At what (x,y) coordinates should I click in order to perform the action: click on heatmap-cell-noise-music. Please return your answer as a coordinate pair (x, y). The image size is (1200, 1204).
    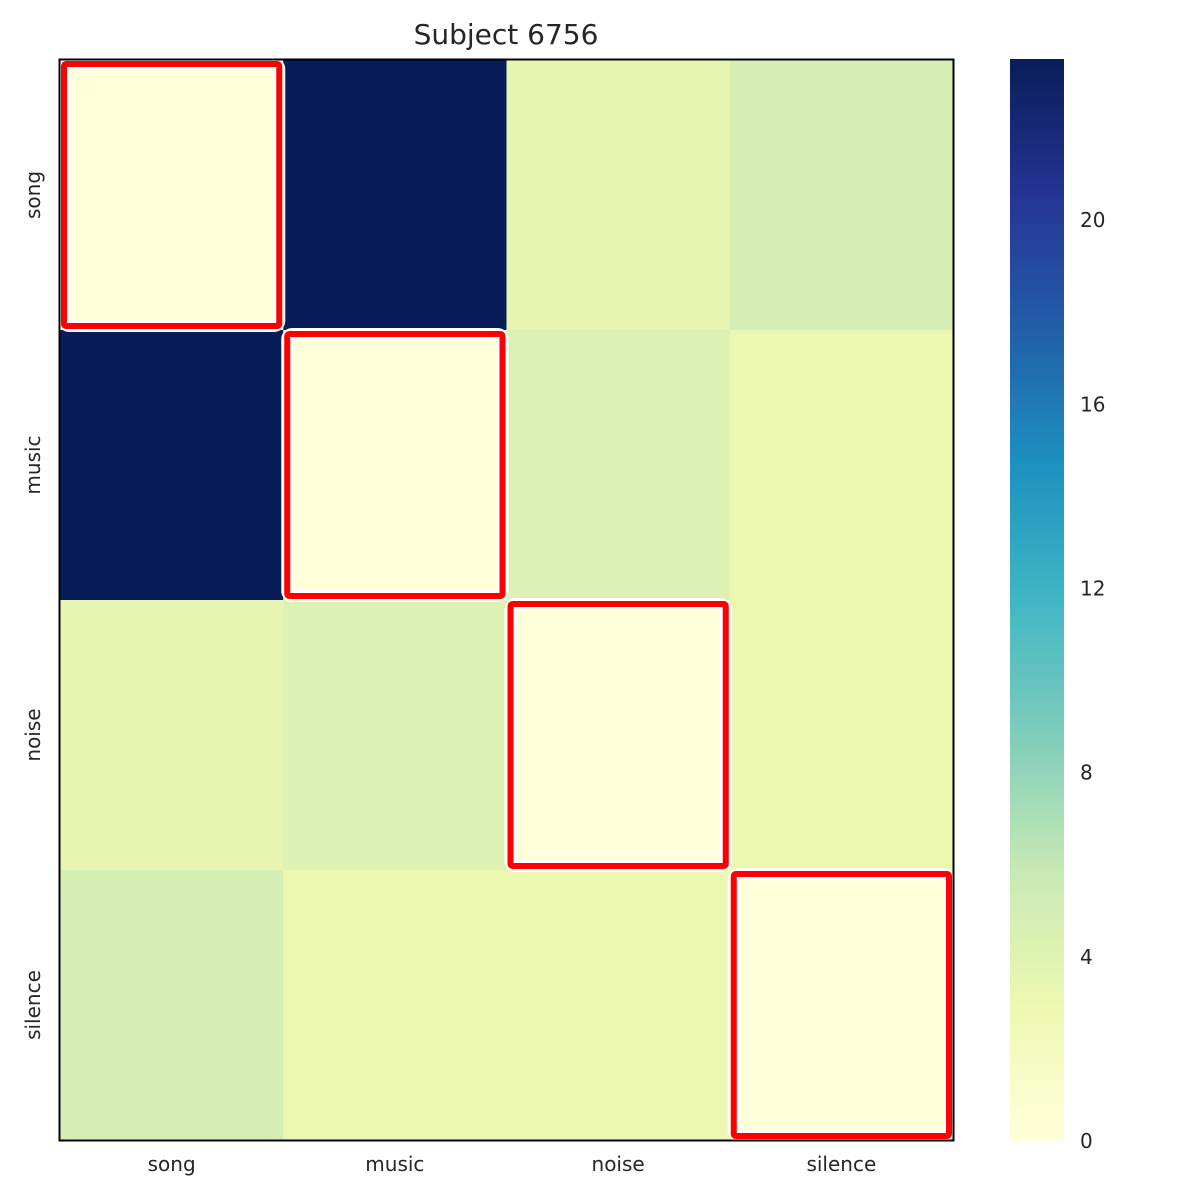
    Looking at the image, I should click on (395, 735).